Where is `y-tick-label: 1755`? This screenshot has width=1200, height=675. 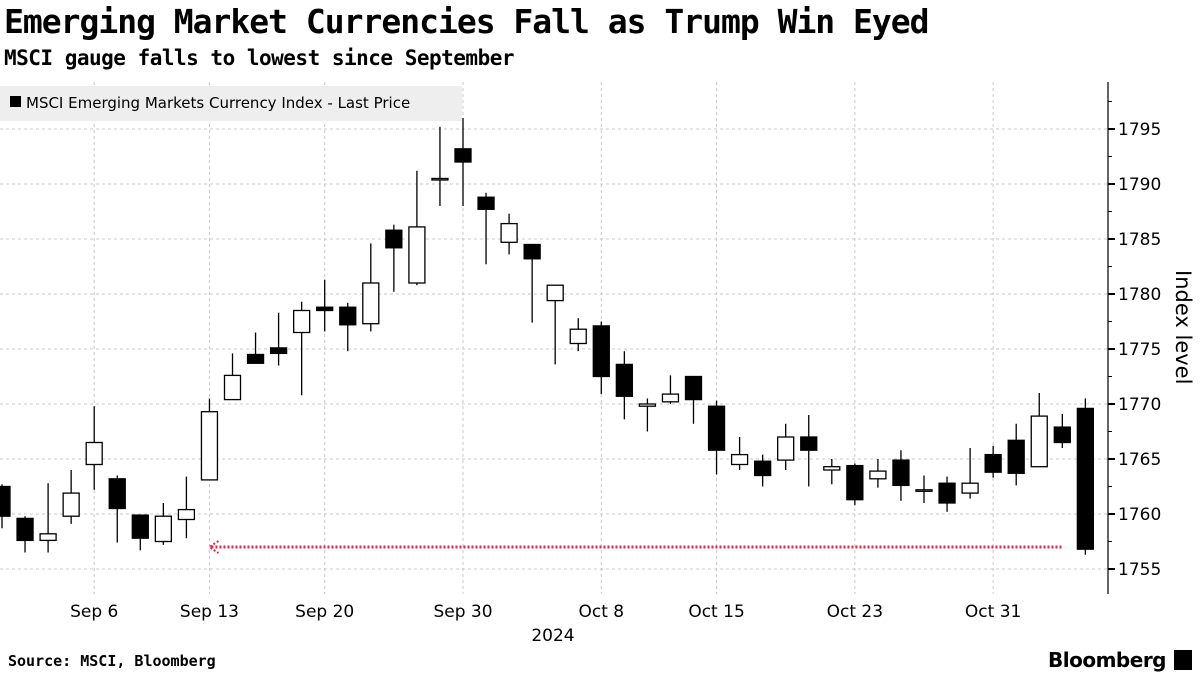
y-tick-label: 1755 is located at coordinates (1139, 570).